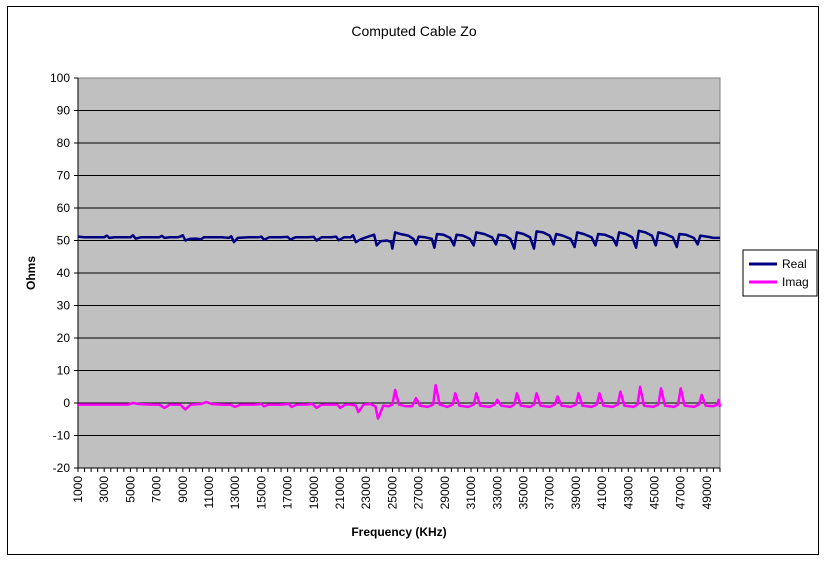 The image size is (828, 562). I want to click on y-tick-label: -10, so click(62, 436).